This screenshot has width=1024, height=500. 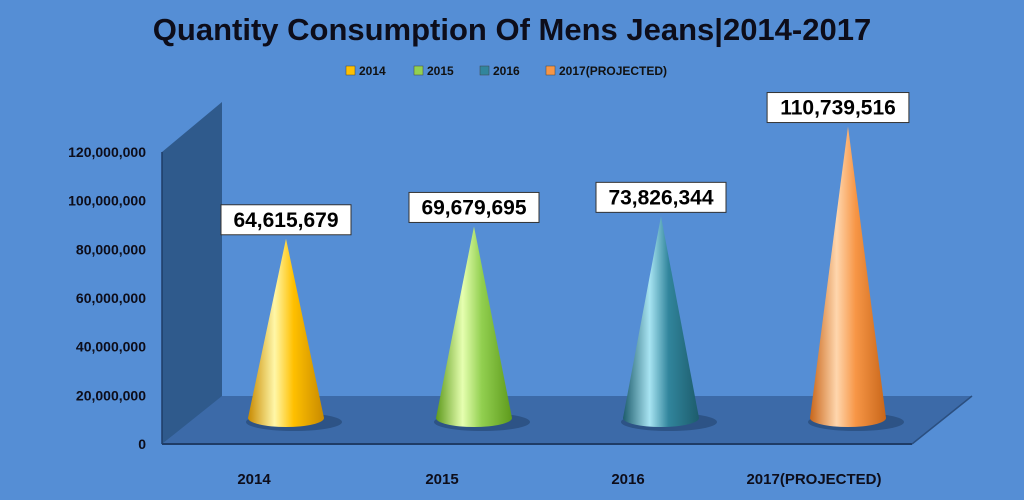 I want to click on legend-item-2016: 2016, so click(x=499, y=71).